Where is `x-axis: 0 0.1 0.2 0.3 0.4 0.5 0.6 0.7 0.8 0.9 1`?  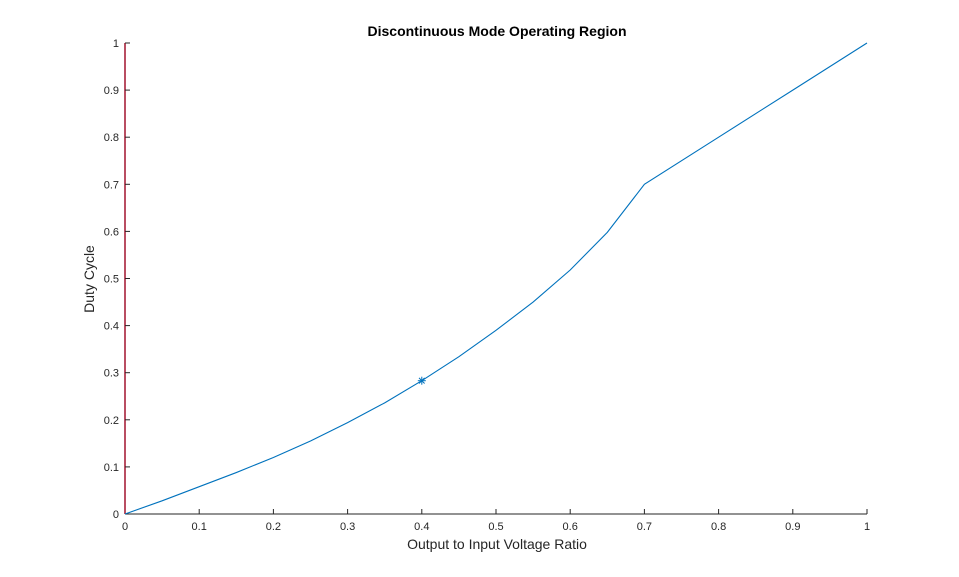 x-axis: 0 0.1 0.2 0.3 0.4 0.5 0.6 0.7 0.8 0.9 1 is located at coordinates (496, 521).